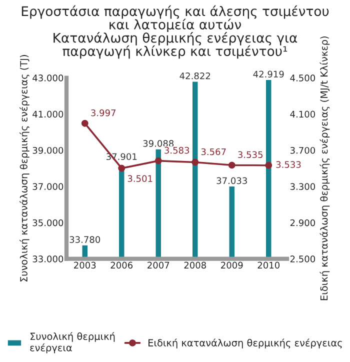  Describe the element at coordinates (177, 150) in the screenshot. I see `data-label: 3.583` at that location.